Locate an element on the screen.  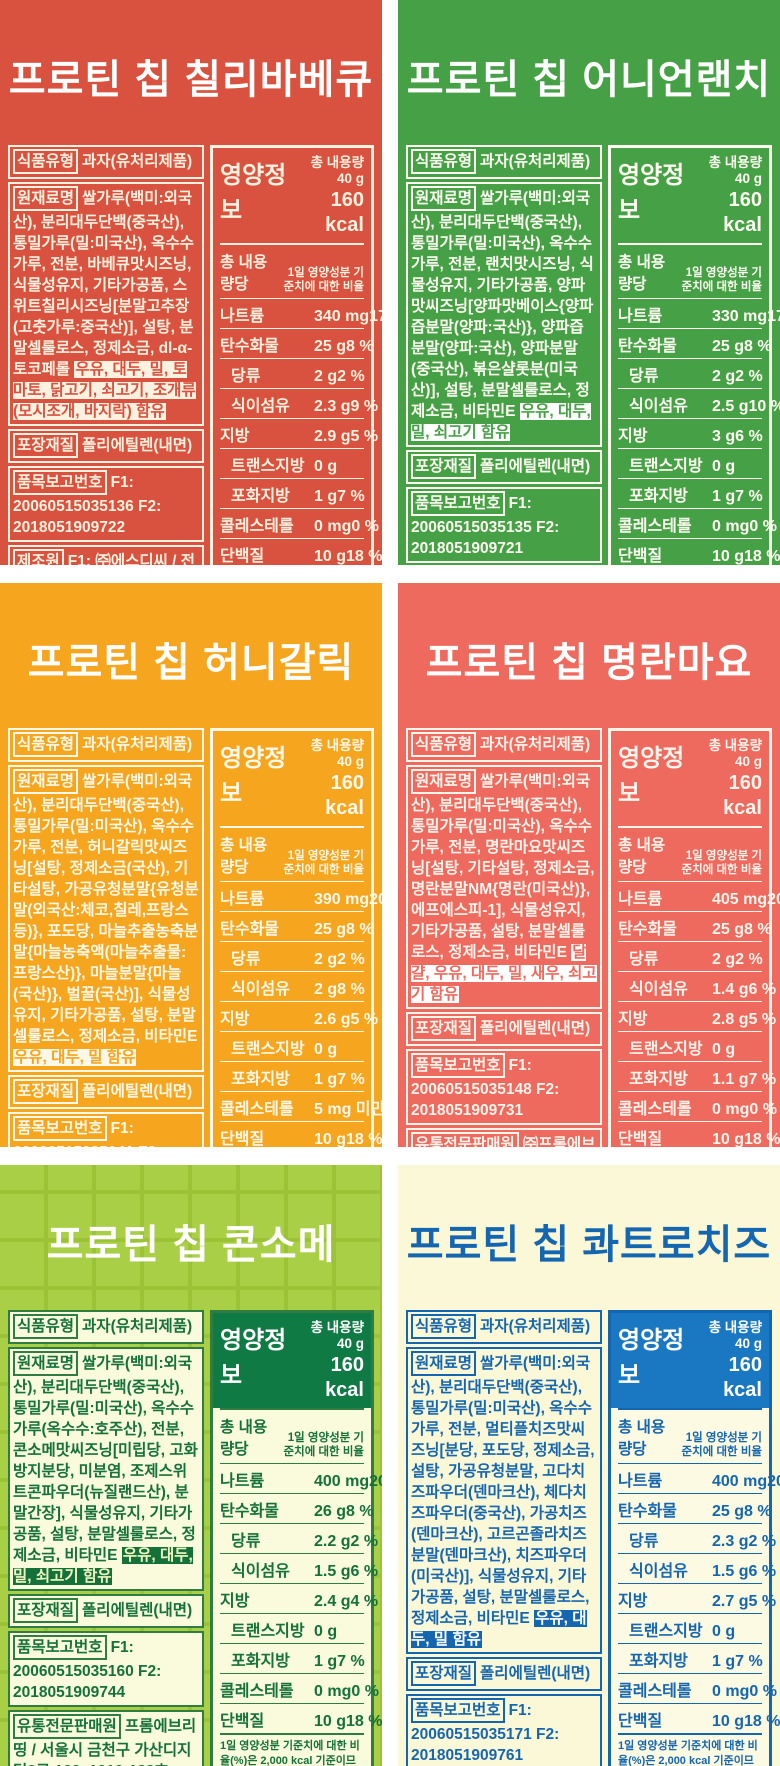
info-value: 프롬에브리띵 / 서울시 금천구 가산디지털2로 123, 1010-188호 is located at coordinates (105, 1741).